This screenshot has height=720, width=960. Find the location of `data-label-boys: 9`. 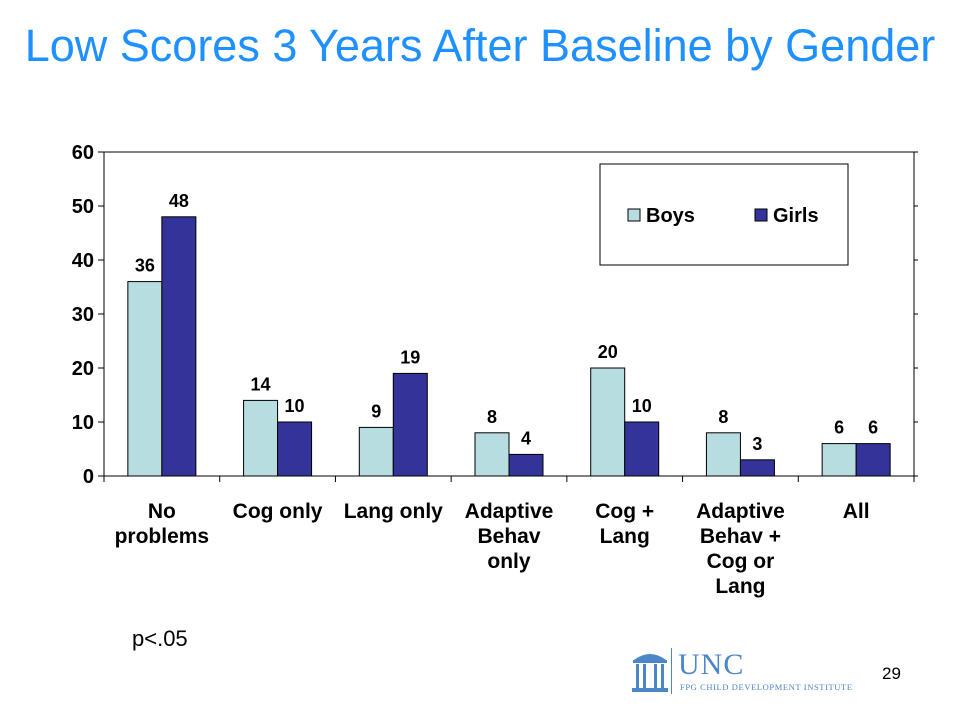

data-label-boys: 9 is located at coordinates (376, 411).